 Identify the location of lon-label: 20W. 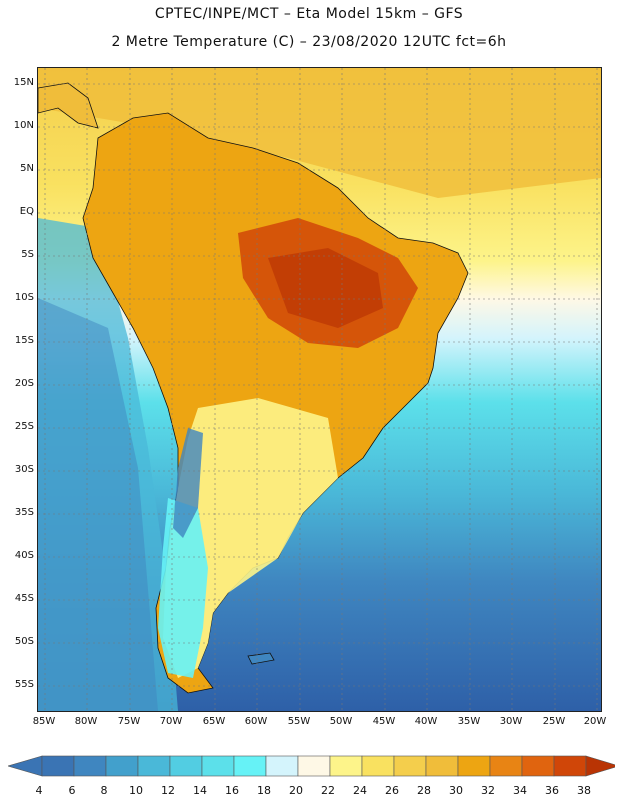
(595, 721).